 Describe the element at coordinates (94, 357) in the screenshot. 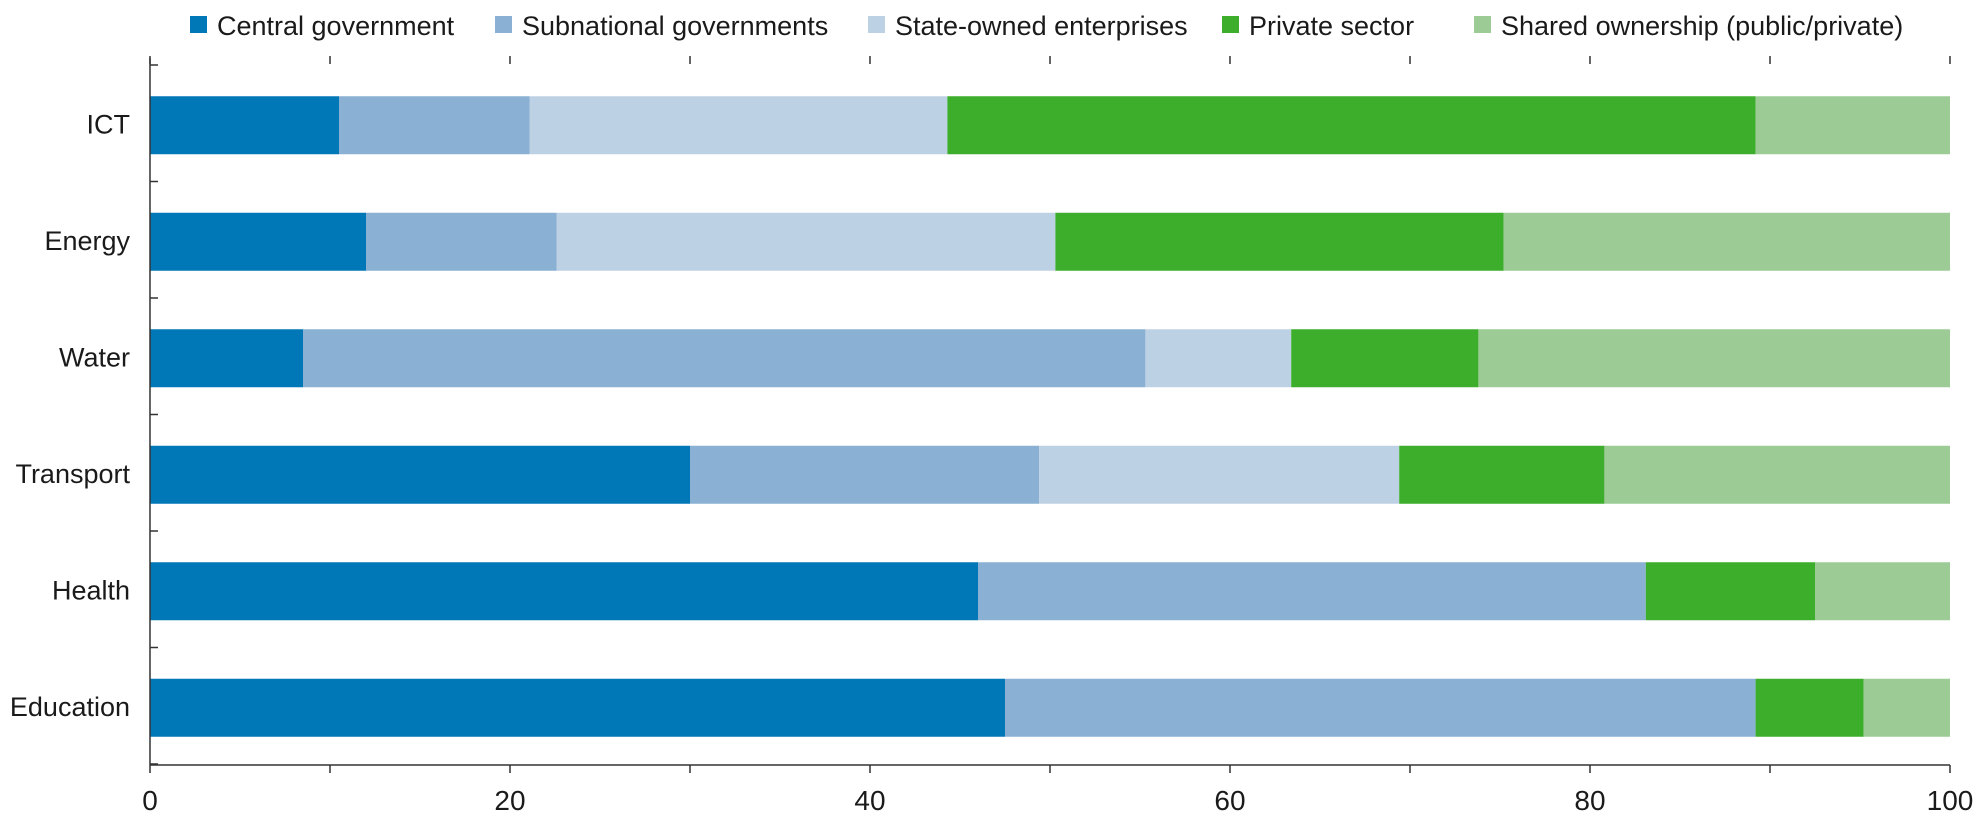

I see `category-label: Water` at that location.